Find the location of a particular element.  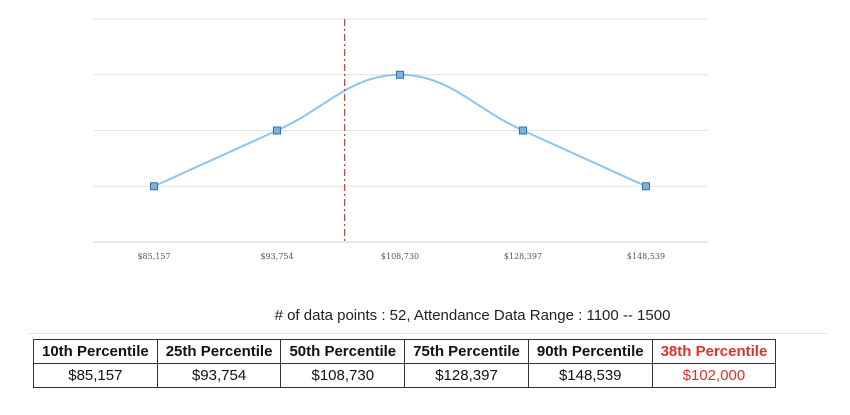

table-value-cell: $85,157 is located at coordinates (95, 375).